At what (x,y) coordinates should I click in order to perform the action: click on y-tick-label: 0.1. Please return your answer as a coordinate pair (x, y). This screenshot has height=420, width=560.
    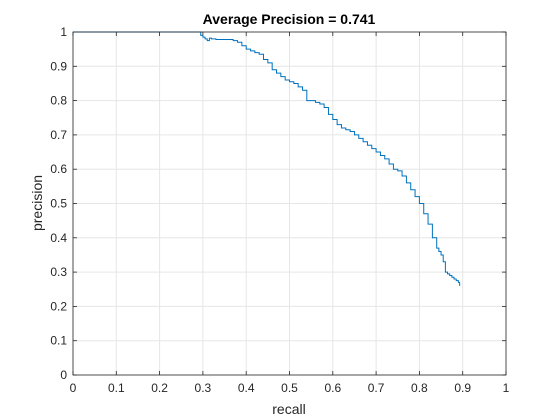
    Looking at the image, I should click on (58, 341).